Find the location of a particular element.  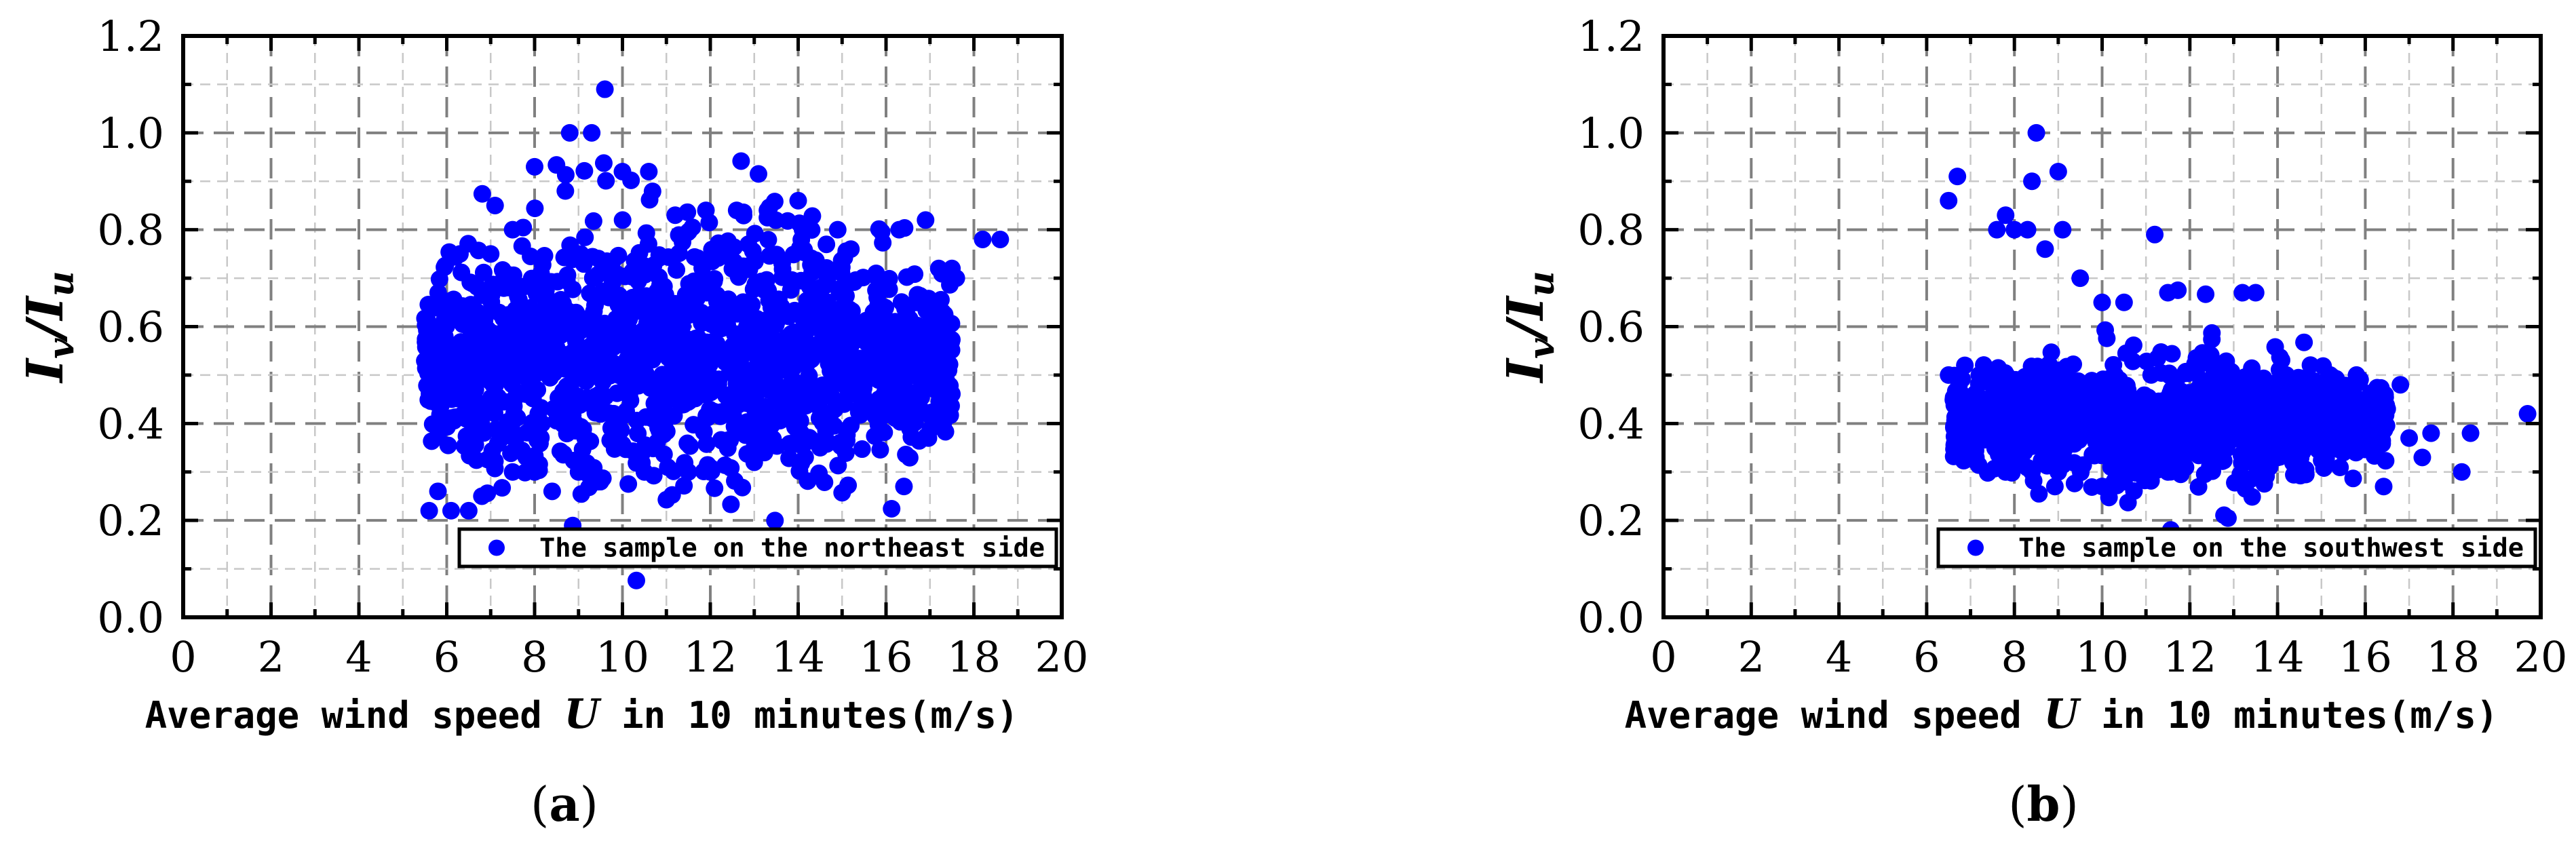

x-tick-label: 10 is located at coordinates (2102, 657).